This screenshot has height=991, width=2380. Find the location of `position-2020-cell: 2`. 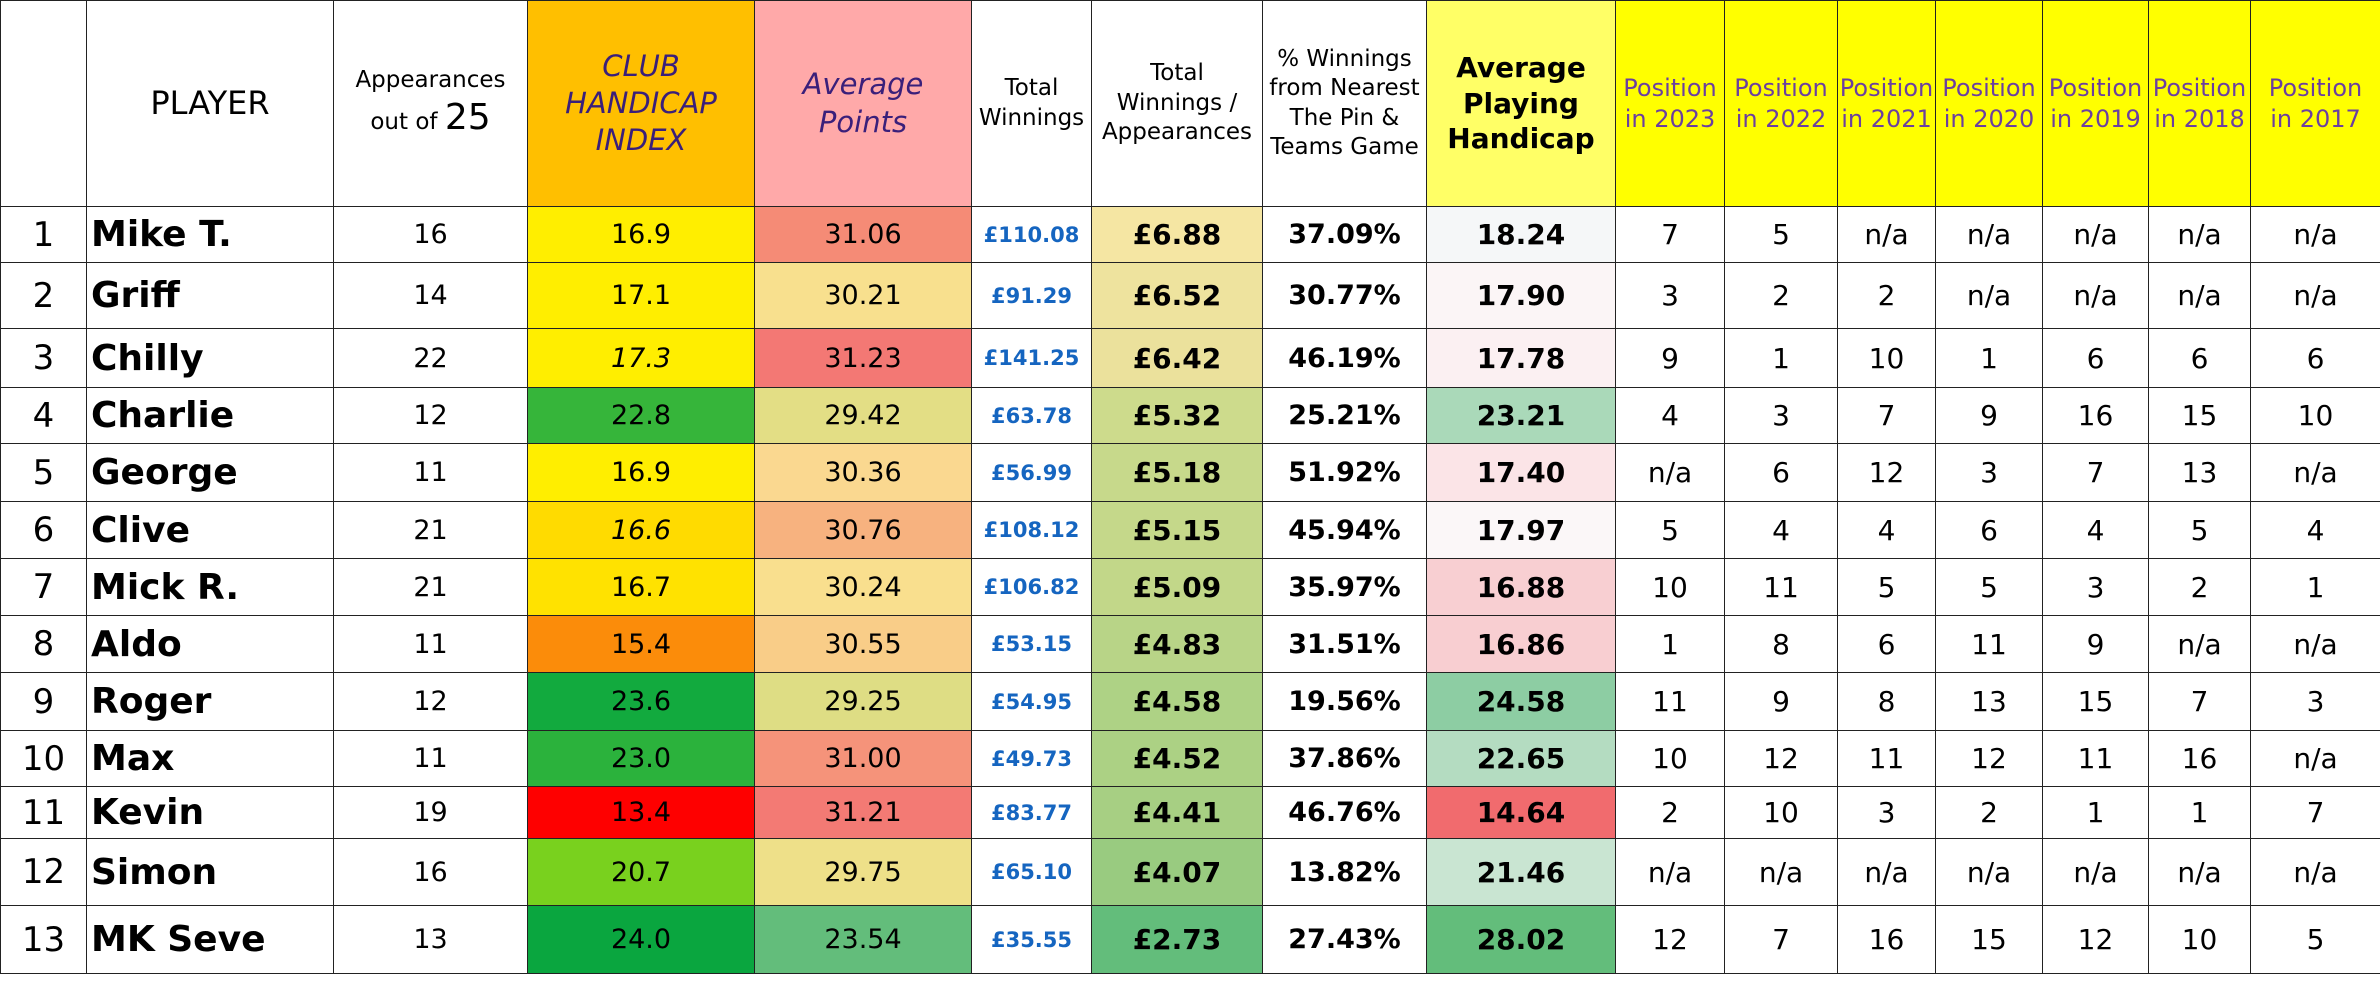

position-2020-cell: 2 is located at coordinates (1989, 812).